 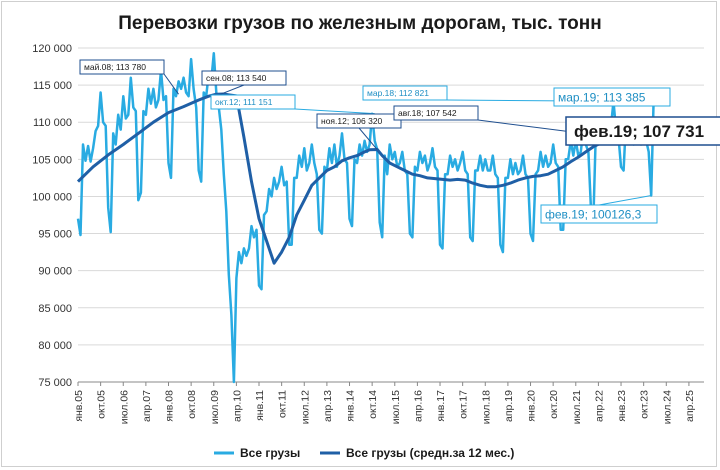 I want to click on y-tick-label: 95 000, so click(x=55, y=235).